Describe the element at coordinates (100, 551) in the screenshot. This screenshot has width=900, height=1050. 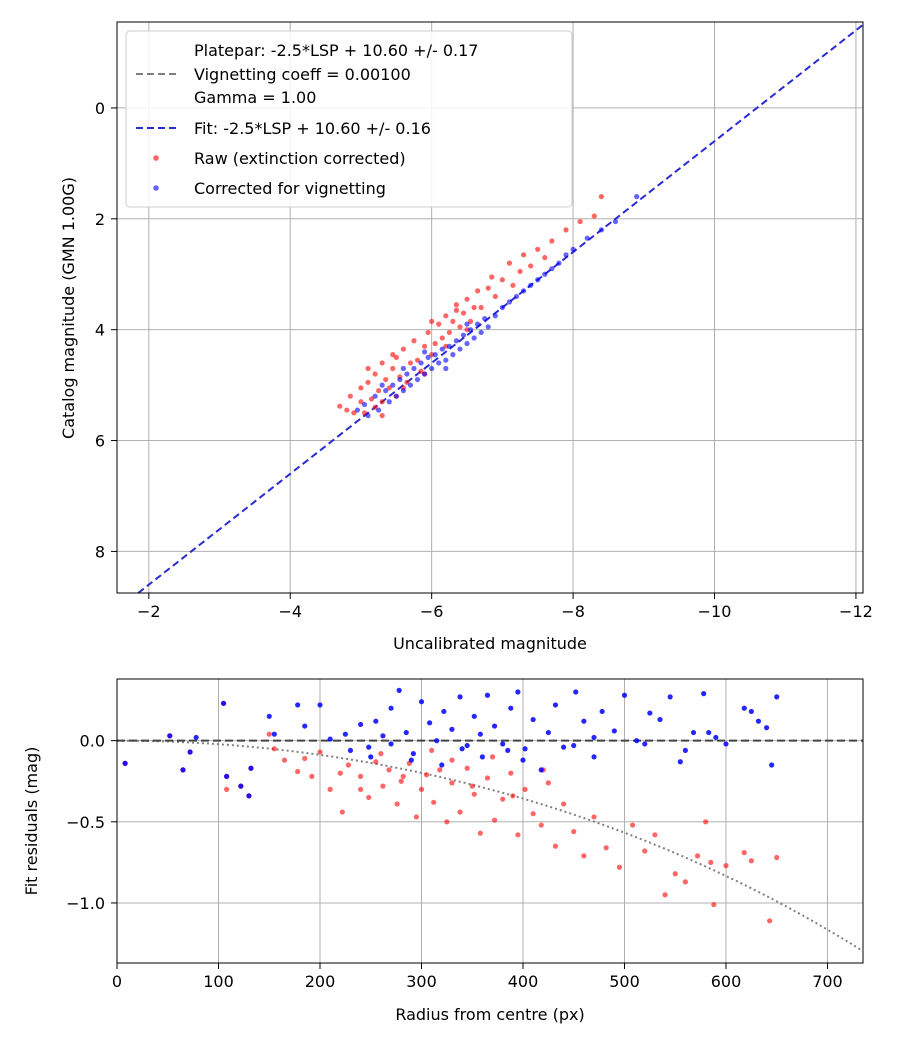
I see `top-y-tick-label: 8` at that location.